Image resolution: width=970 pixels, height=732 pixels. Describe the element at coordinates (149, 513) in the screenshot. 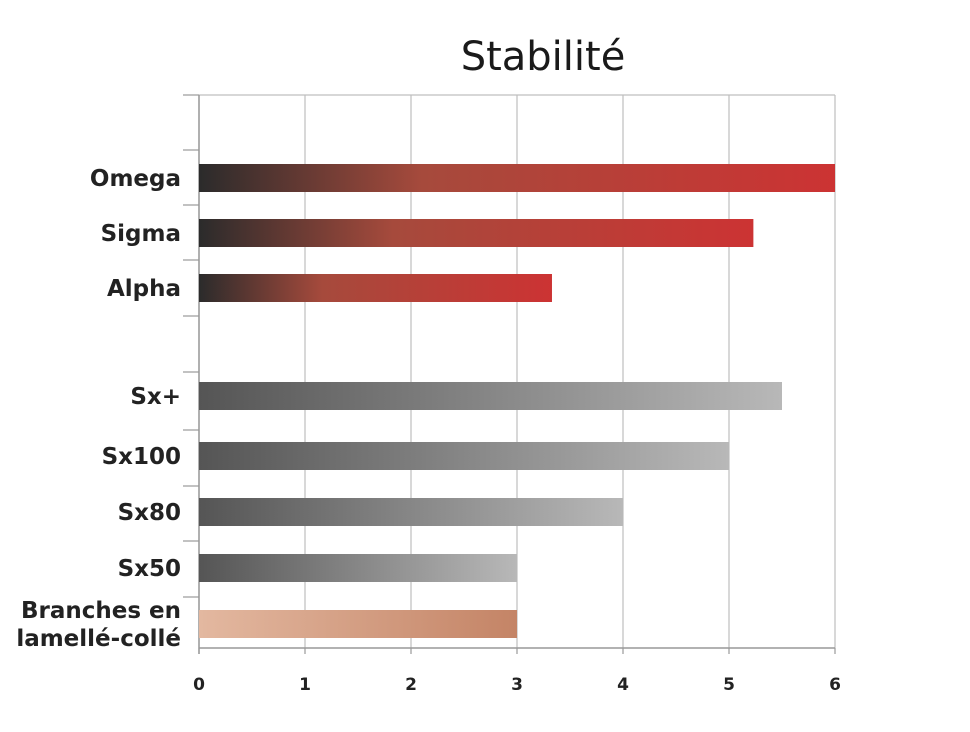

I see `category-label: Sx80` at that location.